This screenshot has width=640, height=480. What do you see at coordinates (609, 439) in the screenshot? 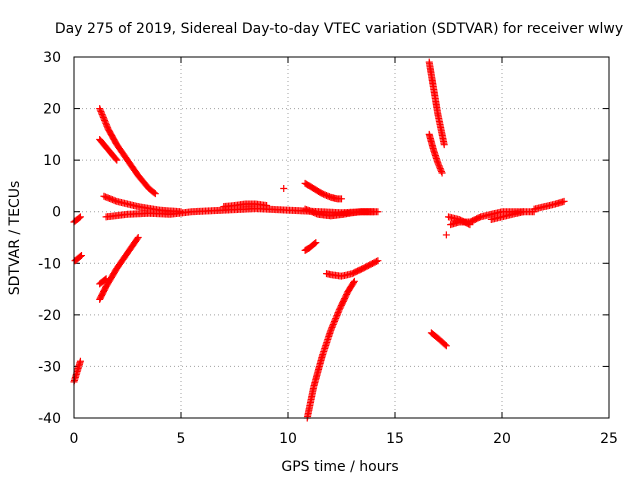
I see `x-tick-label: 25` at bounding box center [609, 439].